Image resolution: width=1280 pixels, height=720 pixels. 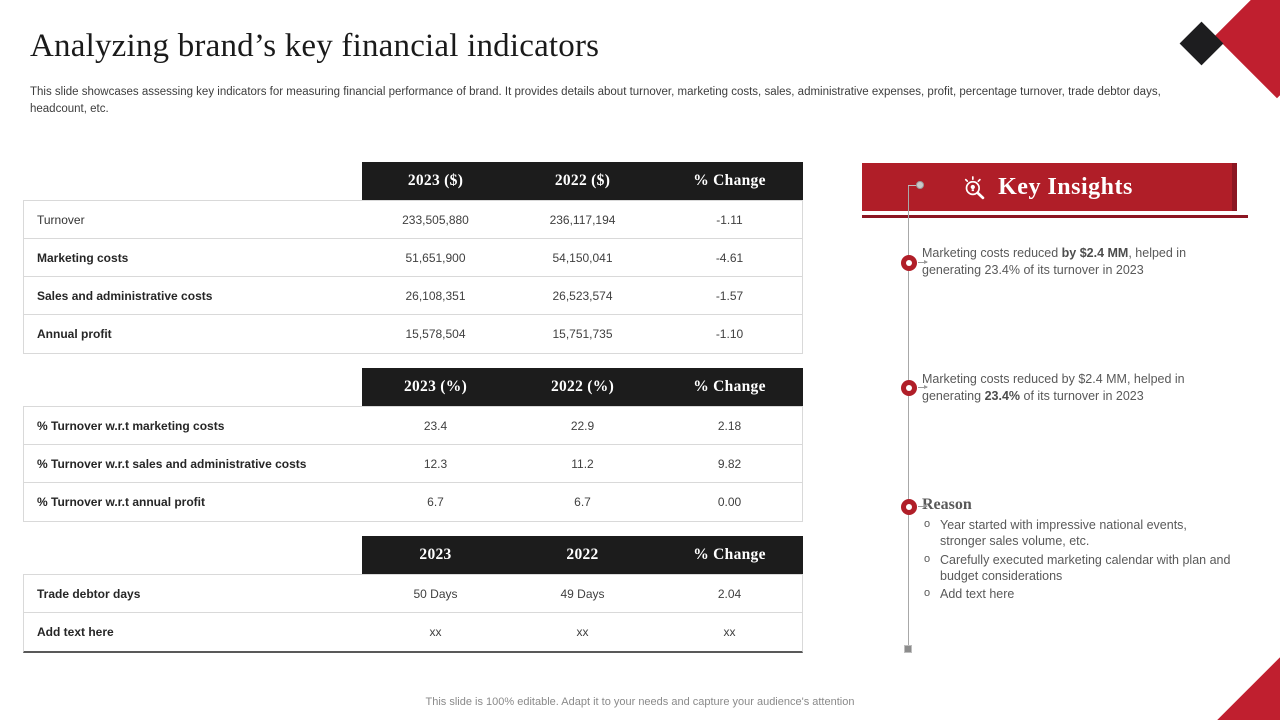 What do you see at coordinates (974, 187) in the screenshot?
I see `magnifier-idea-icon` at bounding box center [974, 187].